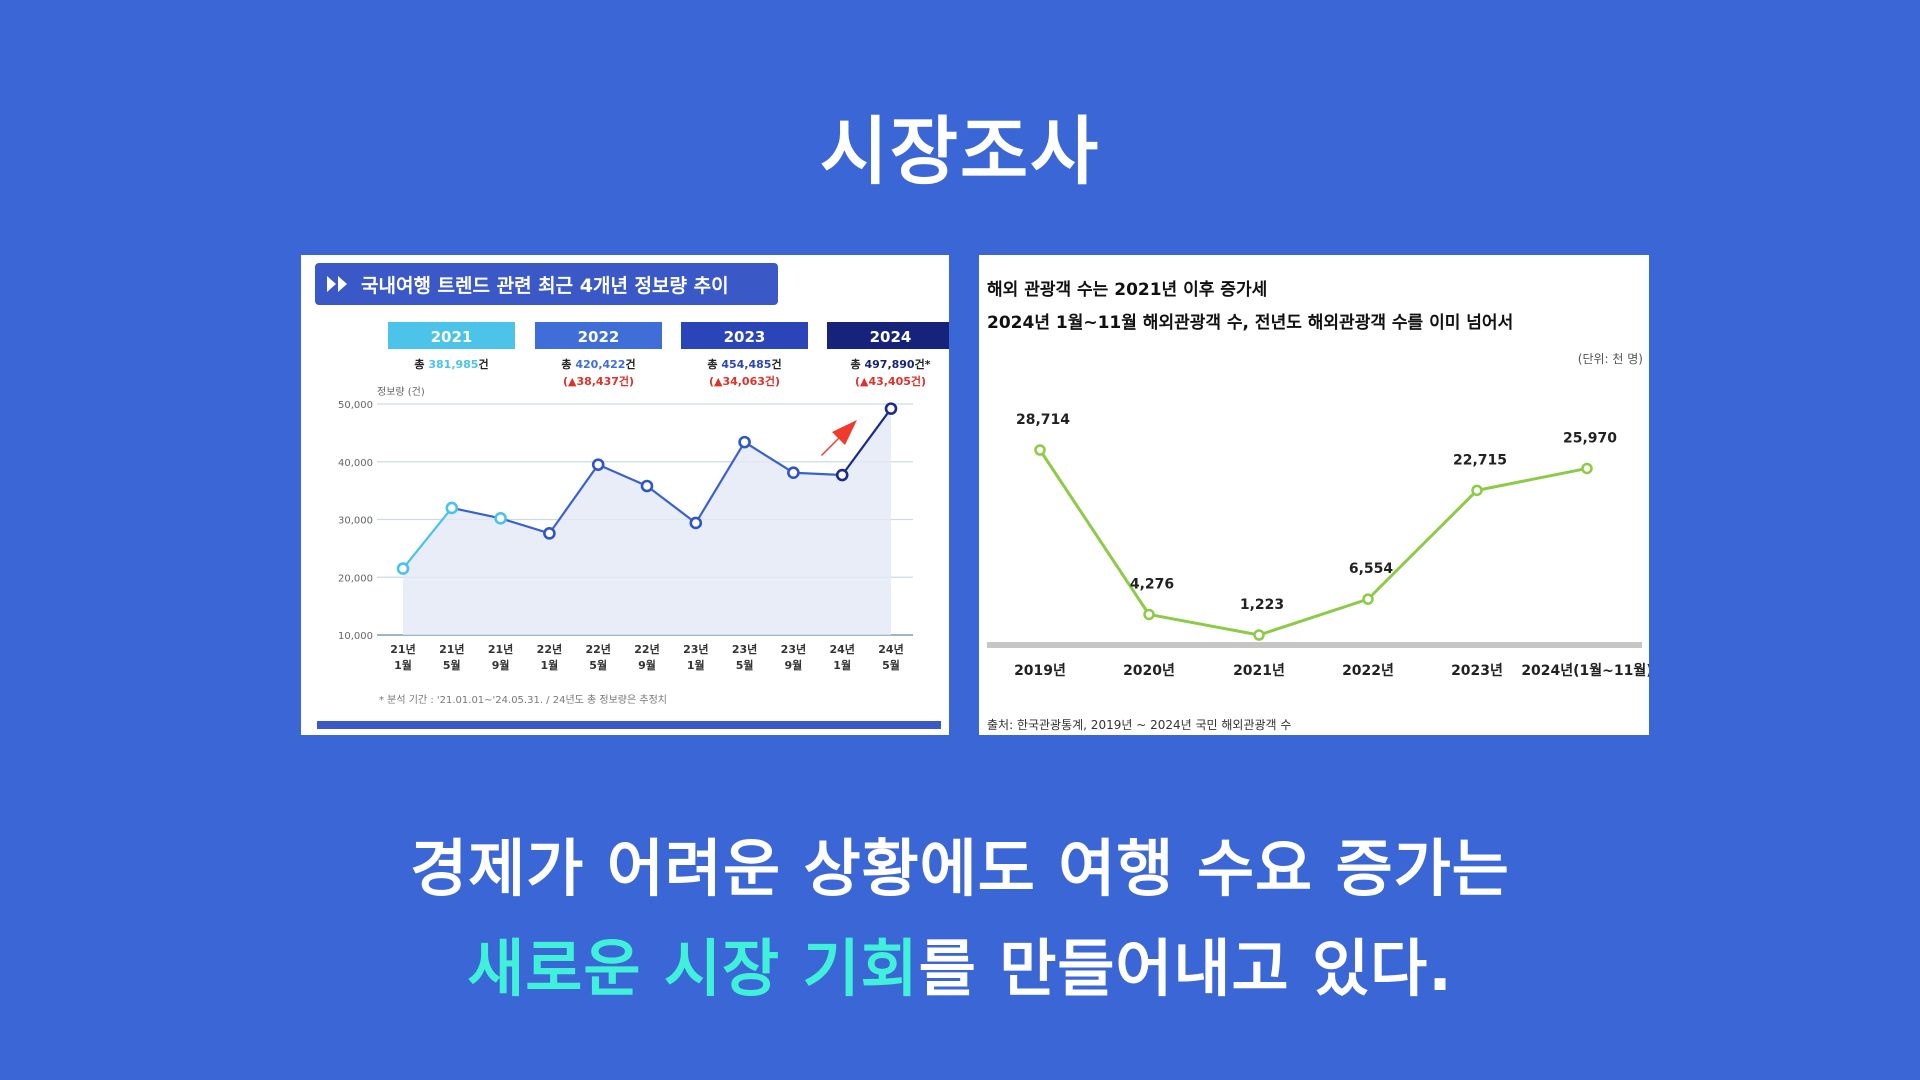  What do you see at coordinates (1610, 358) in the screenshot?
I see `right-chart-unit-note: (단위: 천 명)` at bounding box center [1610, 358].